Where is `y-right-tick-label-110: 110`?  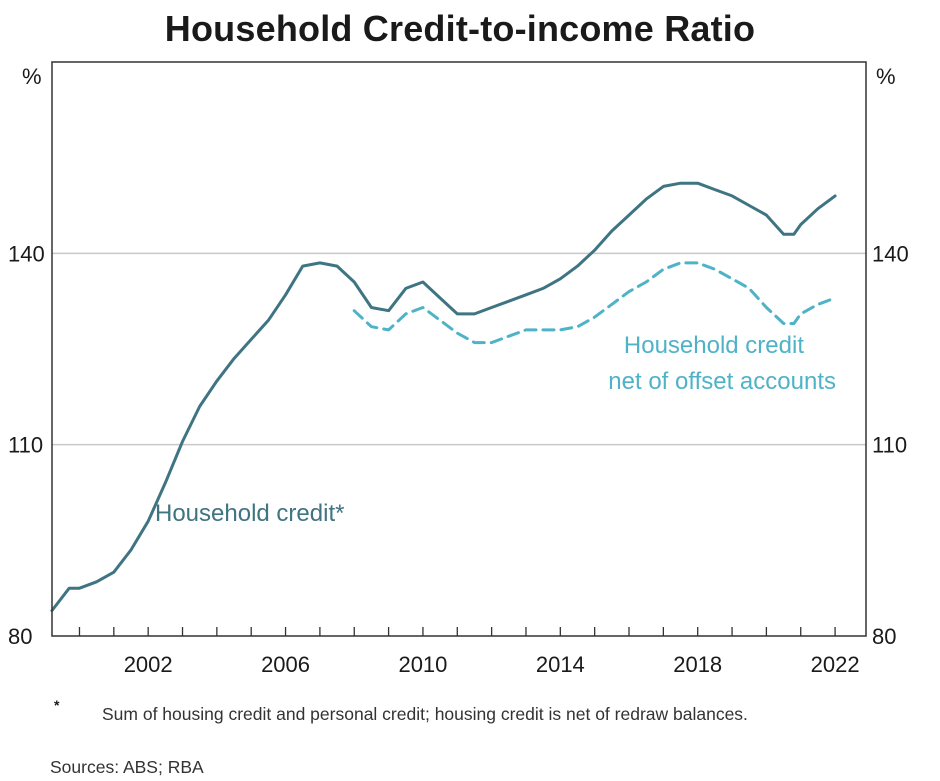 y-right-tick-label-110: 110 is located at coordinates (889, 445).